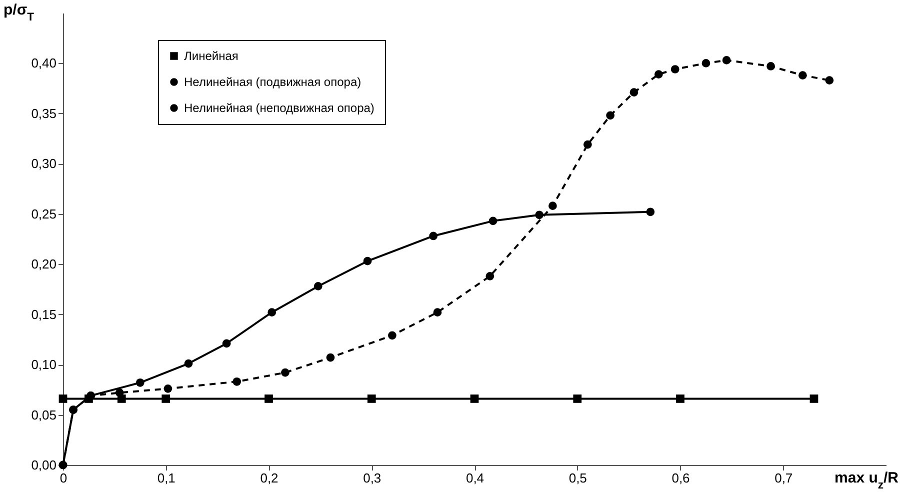 This screenshot has height=502, width=901. I want to click on legend-label: Нелинейная (неподвижная опора), so click(279, 108).